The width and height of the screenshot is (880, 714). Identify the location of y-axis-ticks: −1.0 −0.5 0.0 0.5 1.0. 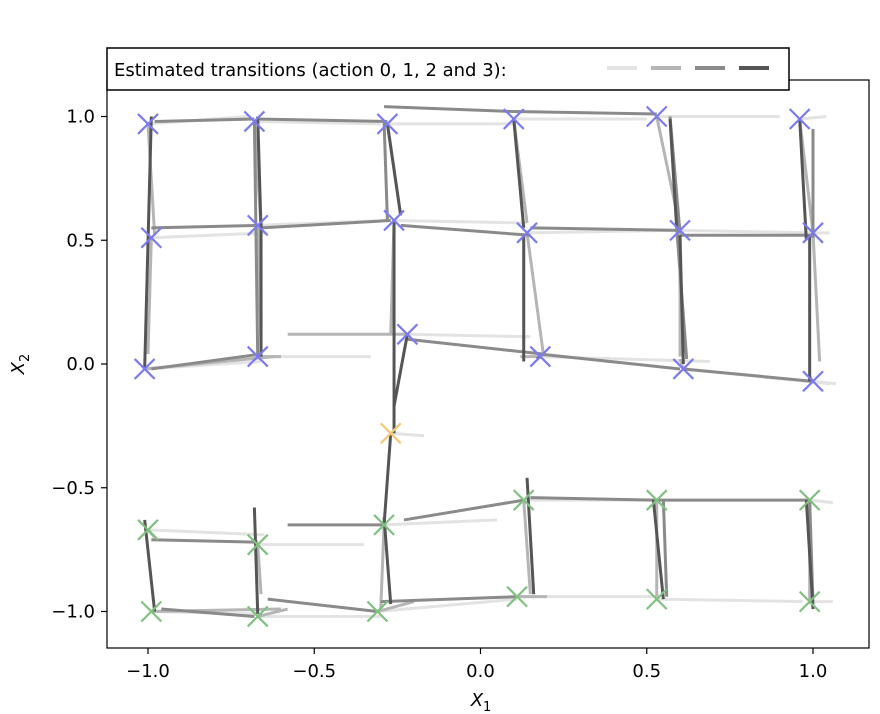
(79, 365).